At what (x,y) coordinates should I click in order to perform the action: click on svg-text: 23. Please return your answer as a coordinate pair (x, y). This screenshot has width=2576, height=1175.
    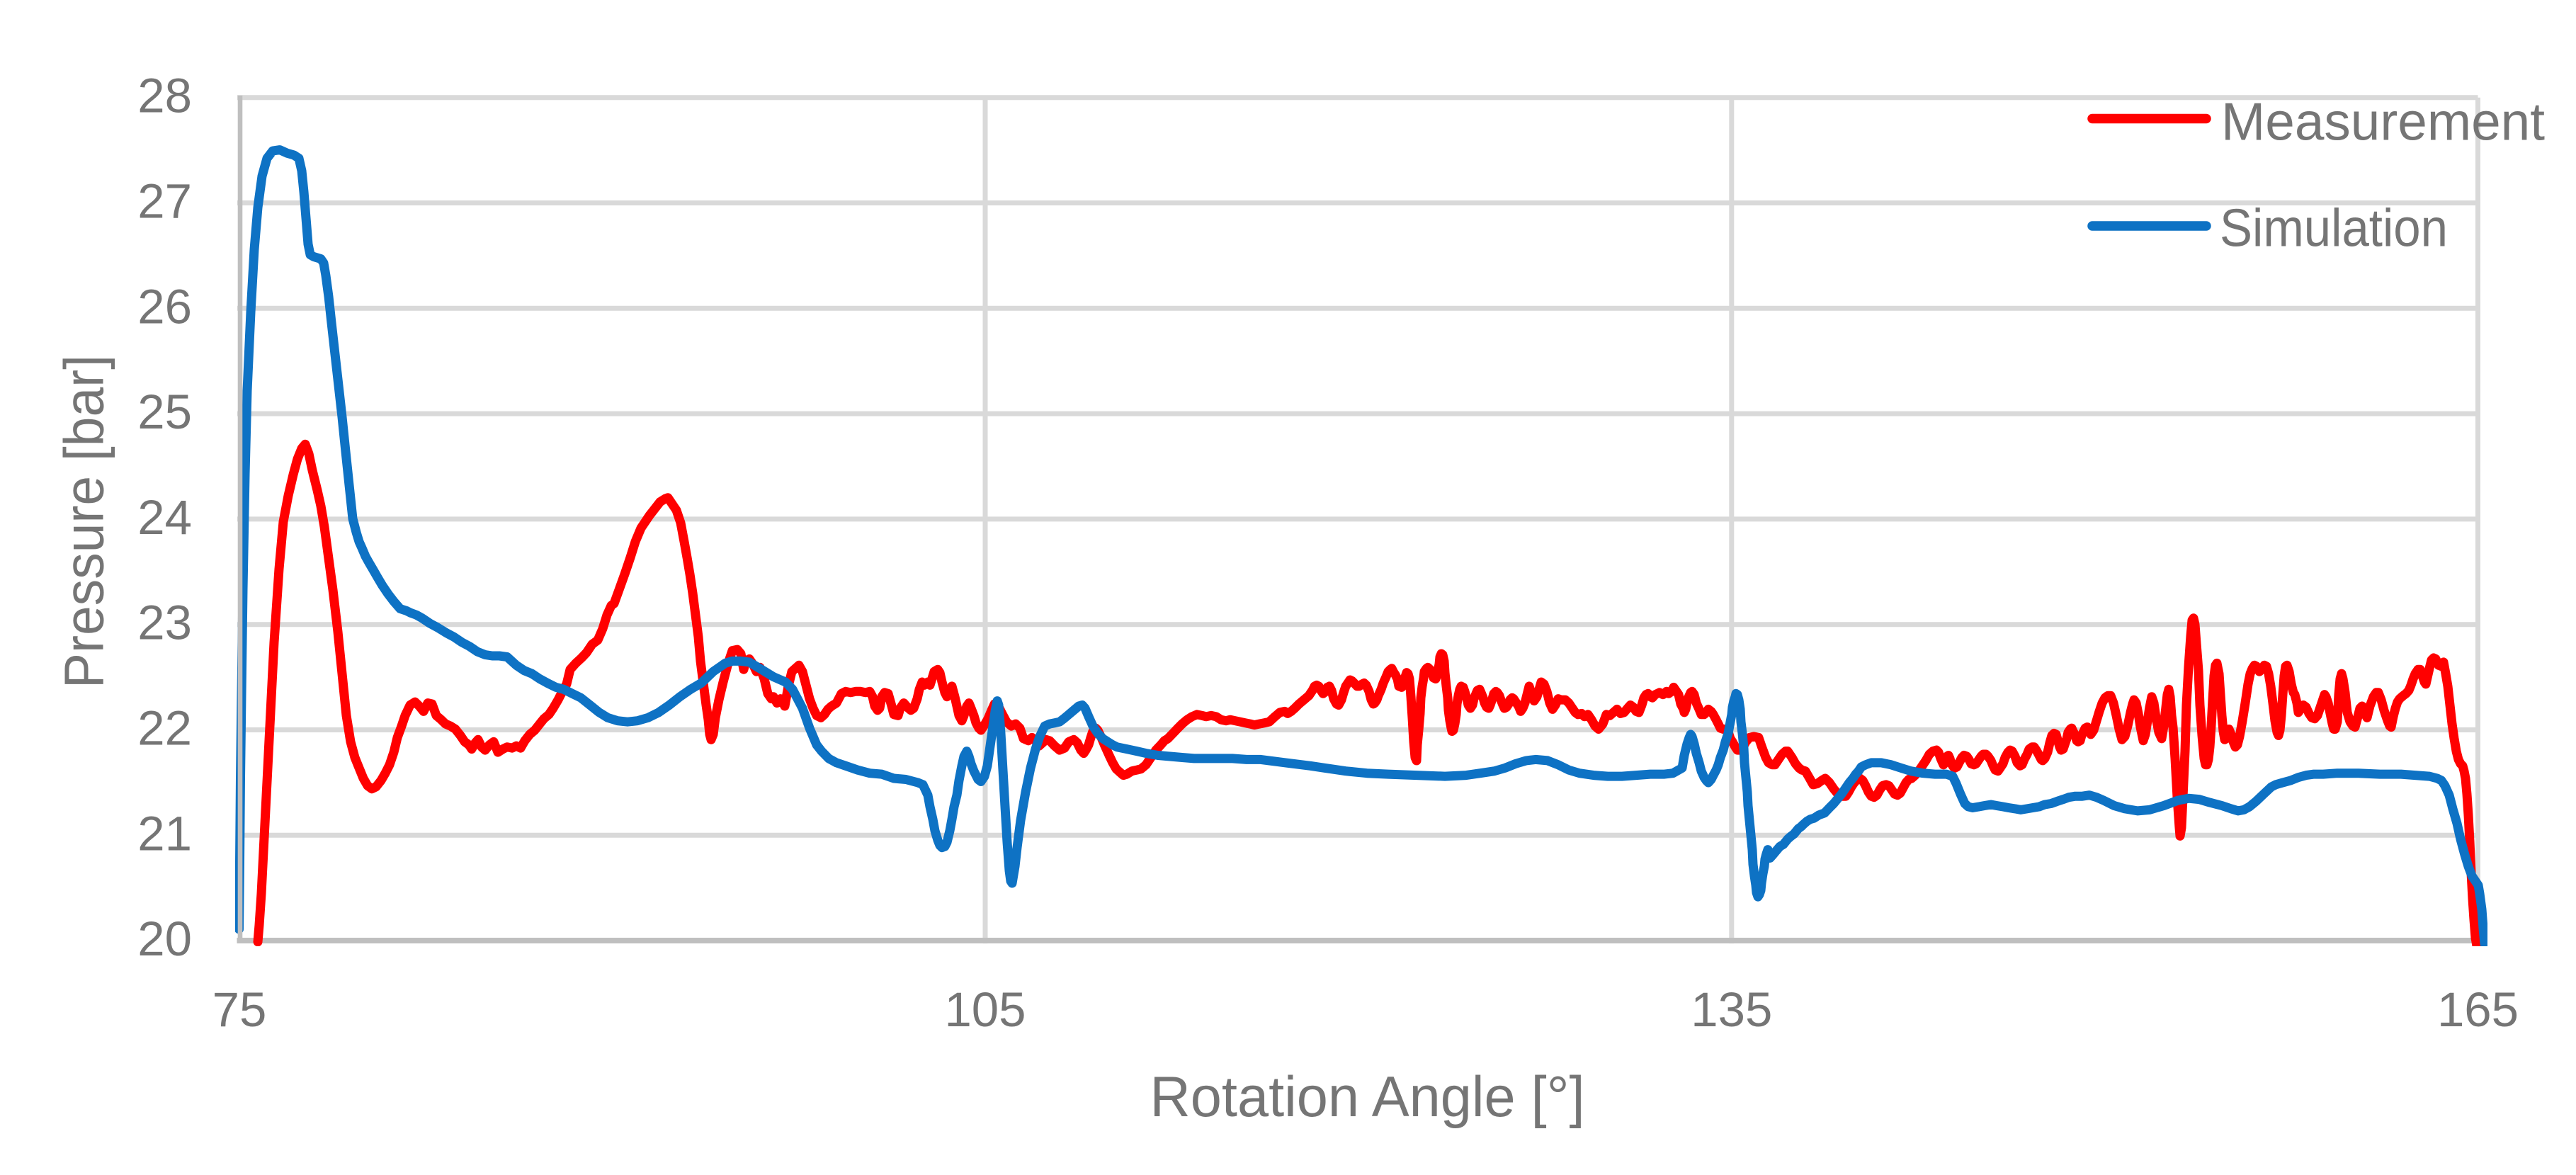
    Looking at the image, I should click on (164, 623).